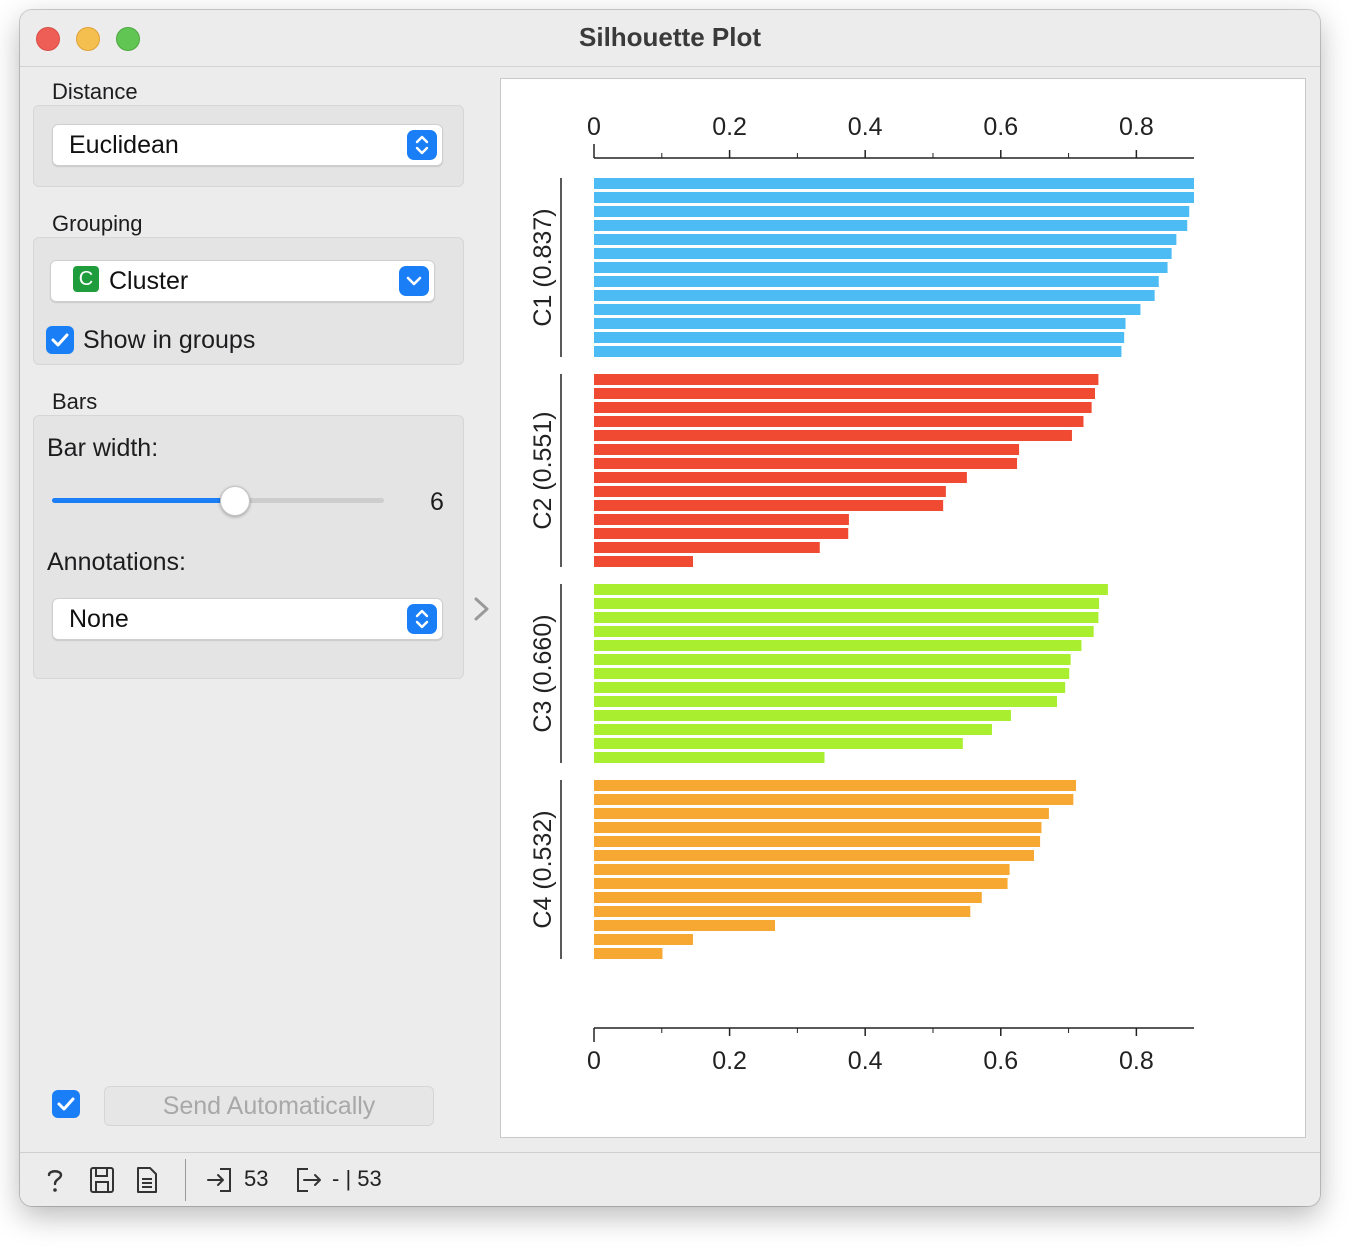 The image size is (1358, 1256). What do you see at coordinates (1136, 127) in the screenshot?
I see `top-axis-tick-label: 0.8` at bounding box center [1136, 127].